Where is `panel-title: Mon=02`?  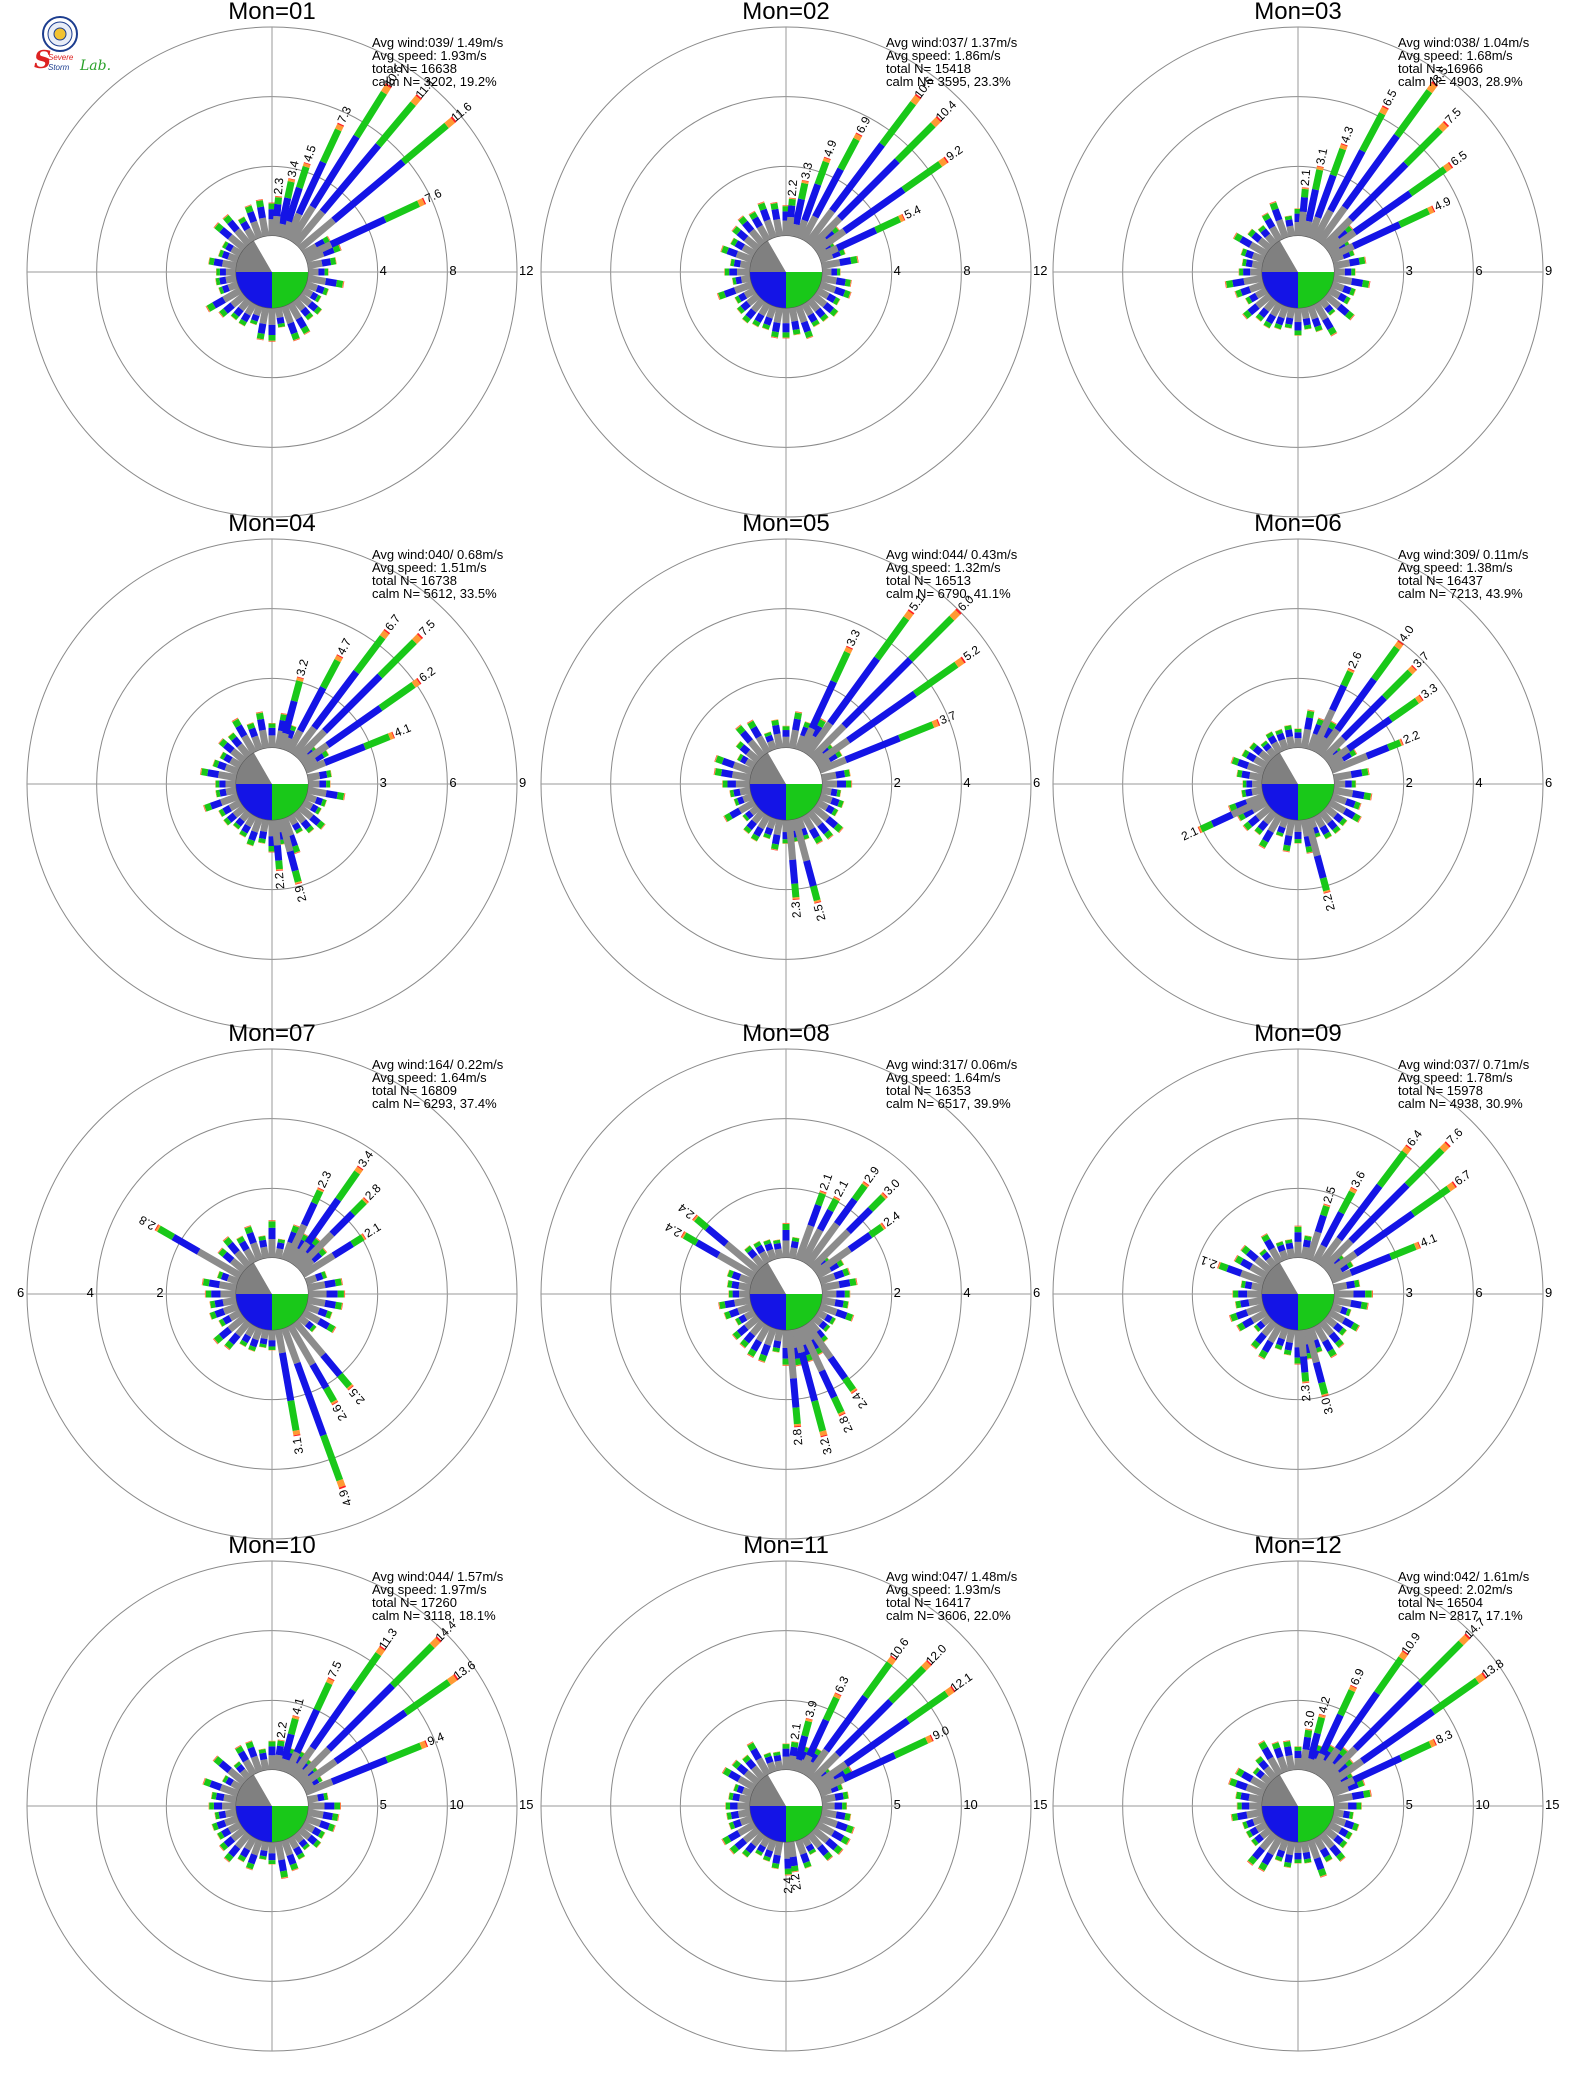 panel-title: Mon=02 is located at coordinates (785, 12).